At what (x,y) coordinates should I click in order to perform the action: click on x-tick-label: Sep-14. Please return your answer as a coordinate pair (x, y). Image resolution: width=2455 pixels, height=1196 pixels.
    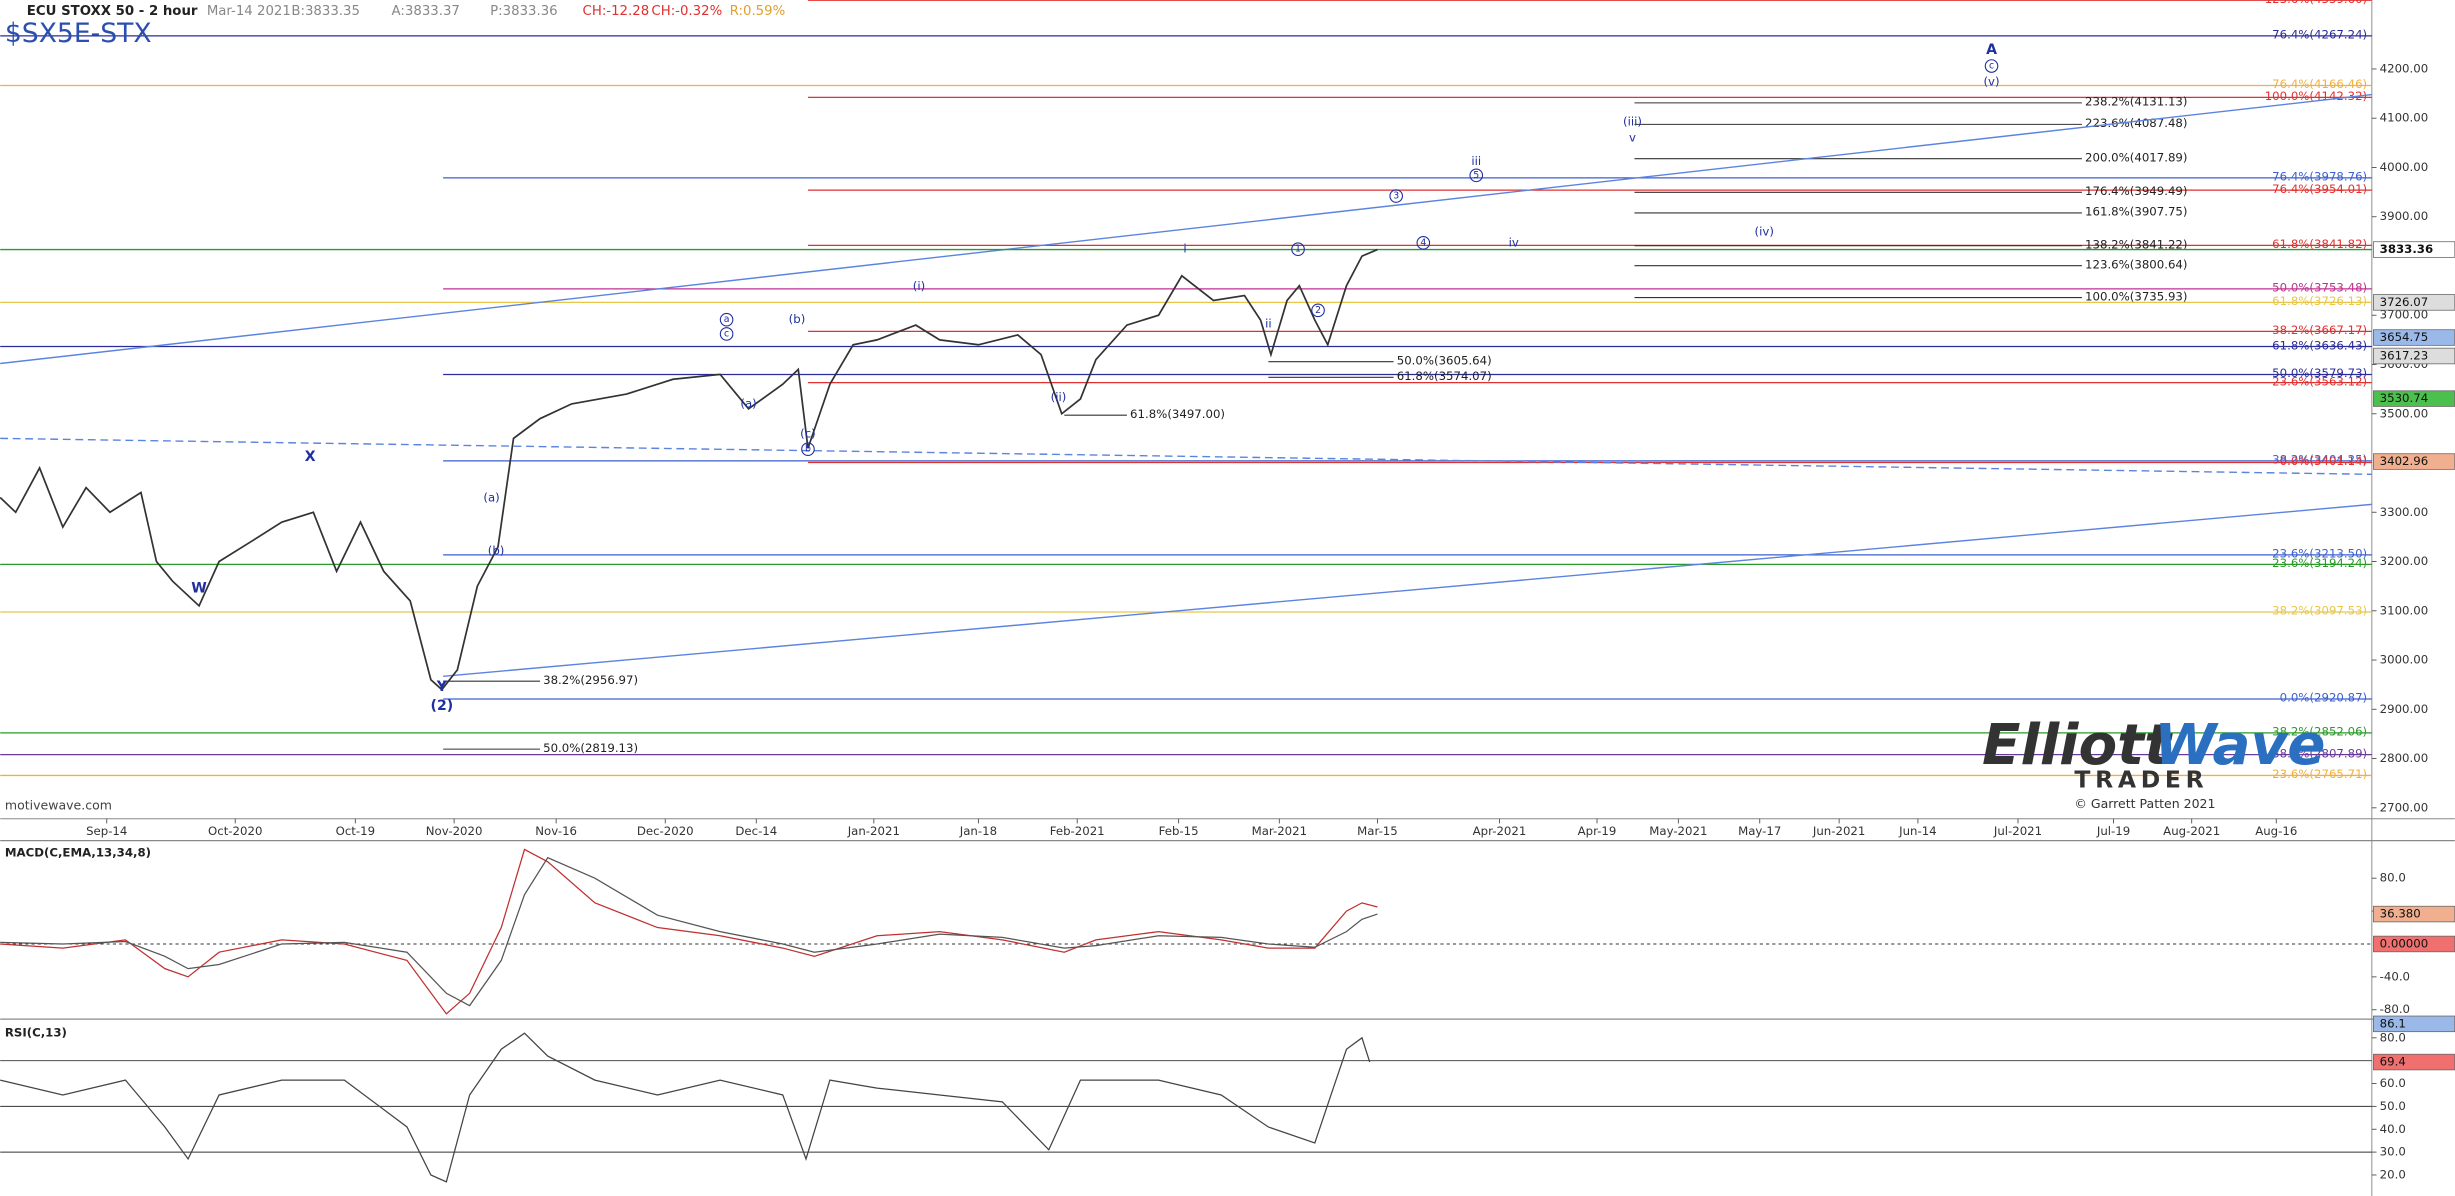
    Looking at the image, I should click on (106, 831).